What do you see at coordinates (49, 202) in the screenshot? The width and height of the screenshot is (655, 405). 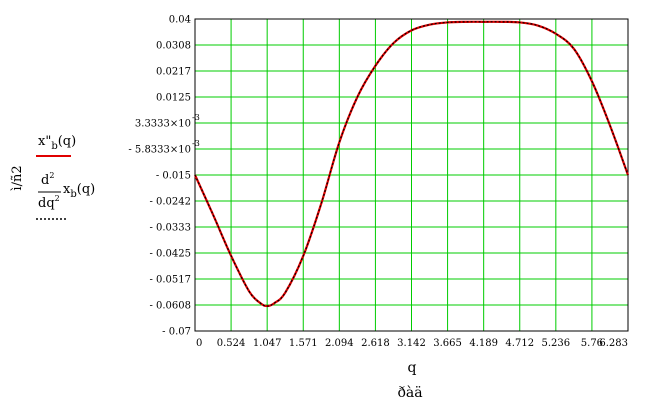 I see `legend-series-2-denominator: dq2` at bounding box center [49, 202].